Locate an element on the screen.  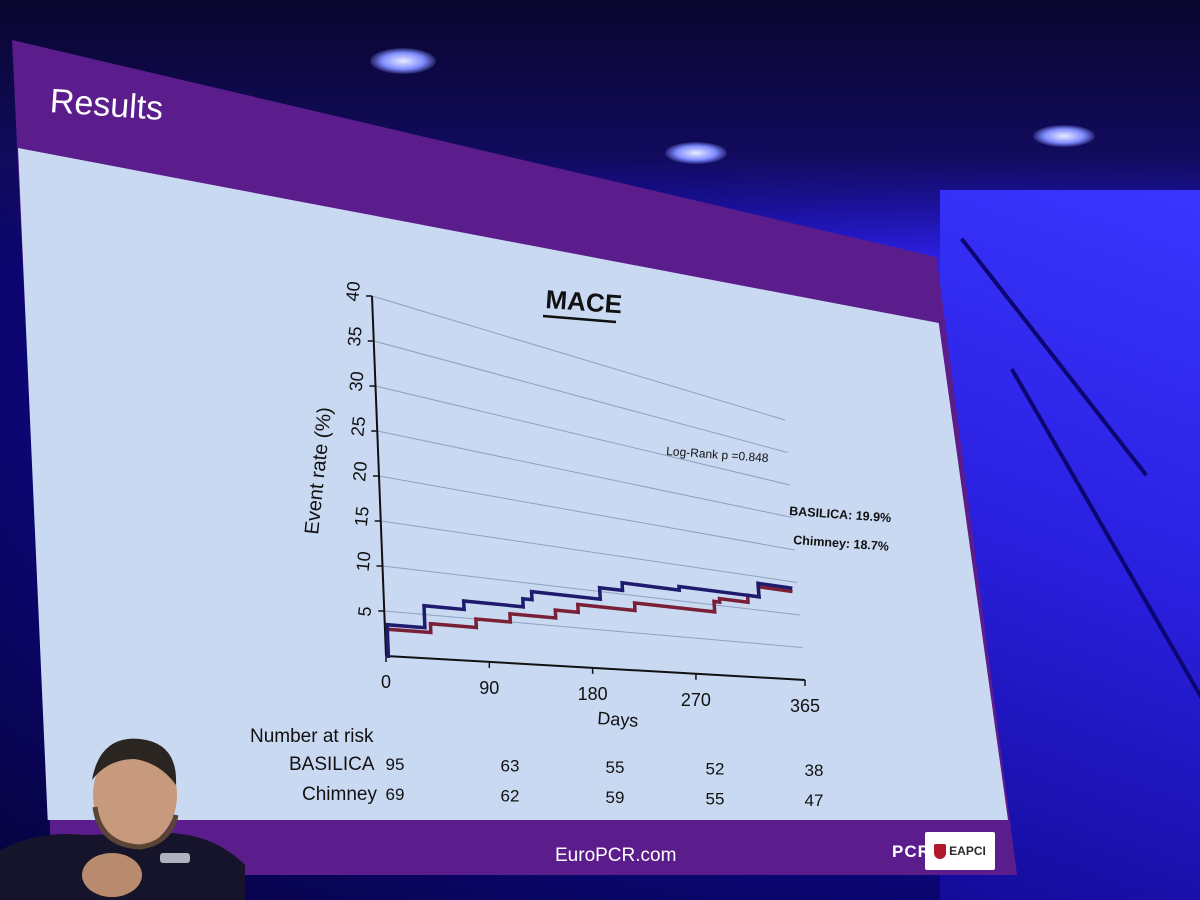
risk-value: 52 is located at coordinates (715, 769).